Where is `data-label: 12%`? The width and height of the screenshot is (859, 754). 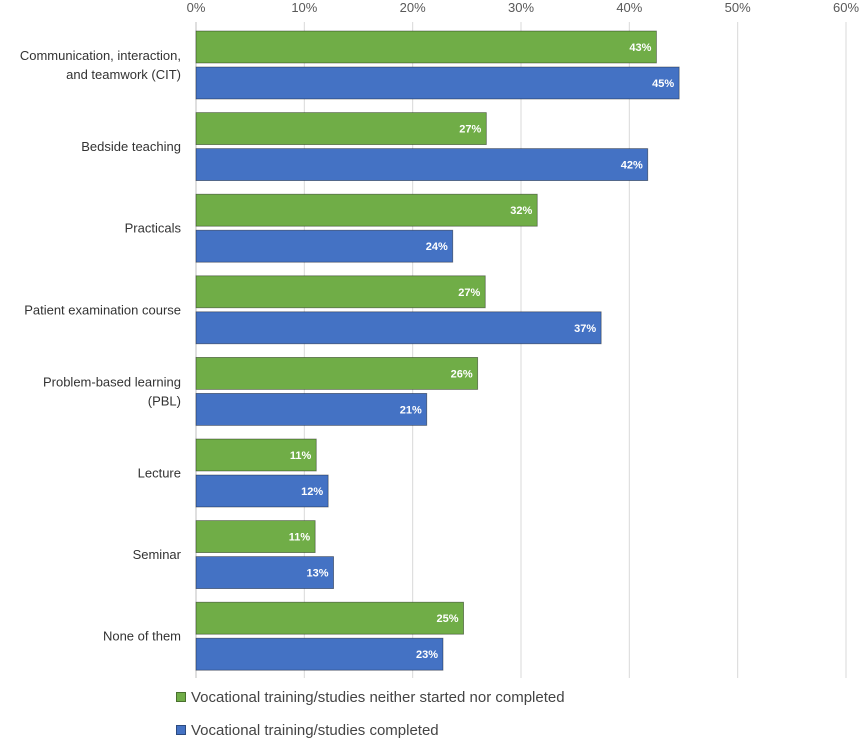
data-label: 12% is located at coordinates (312, 492).